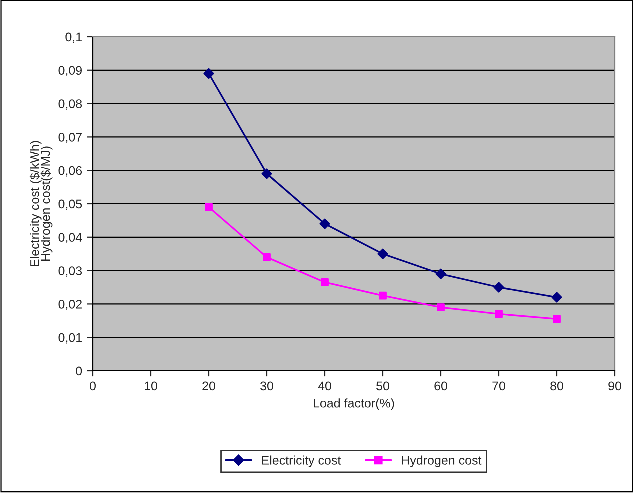  Describe the element at coordinates (70, 305) in the screenshot. I see `y-tick-label: 0,02` at that location.